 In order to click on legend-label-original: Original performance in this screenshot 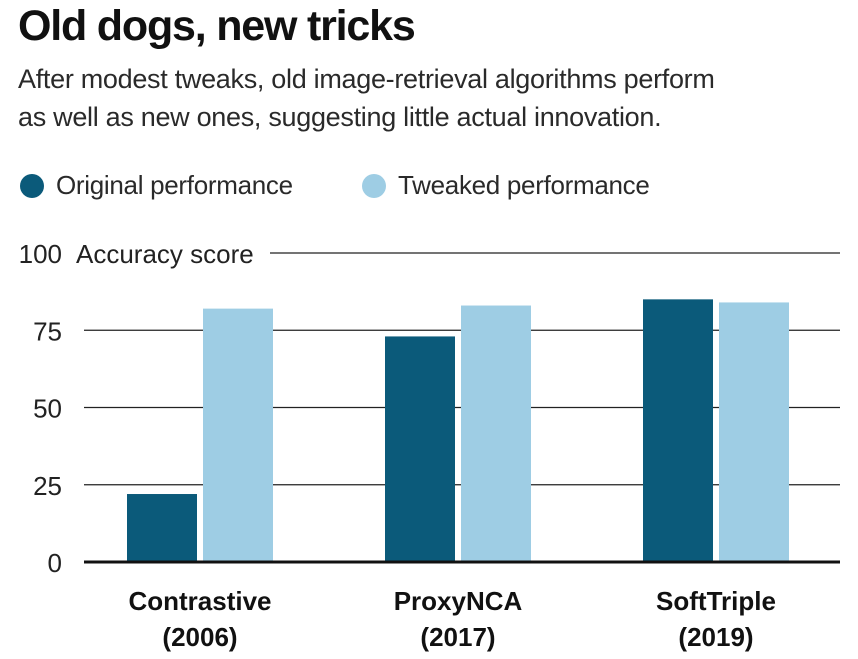, I will do `click(174, 185)`.